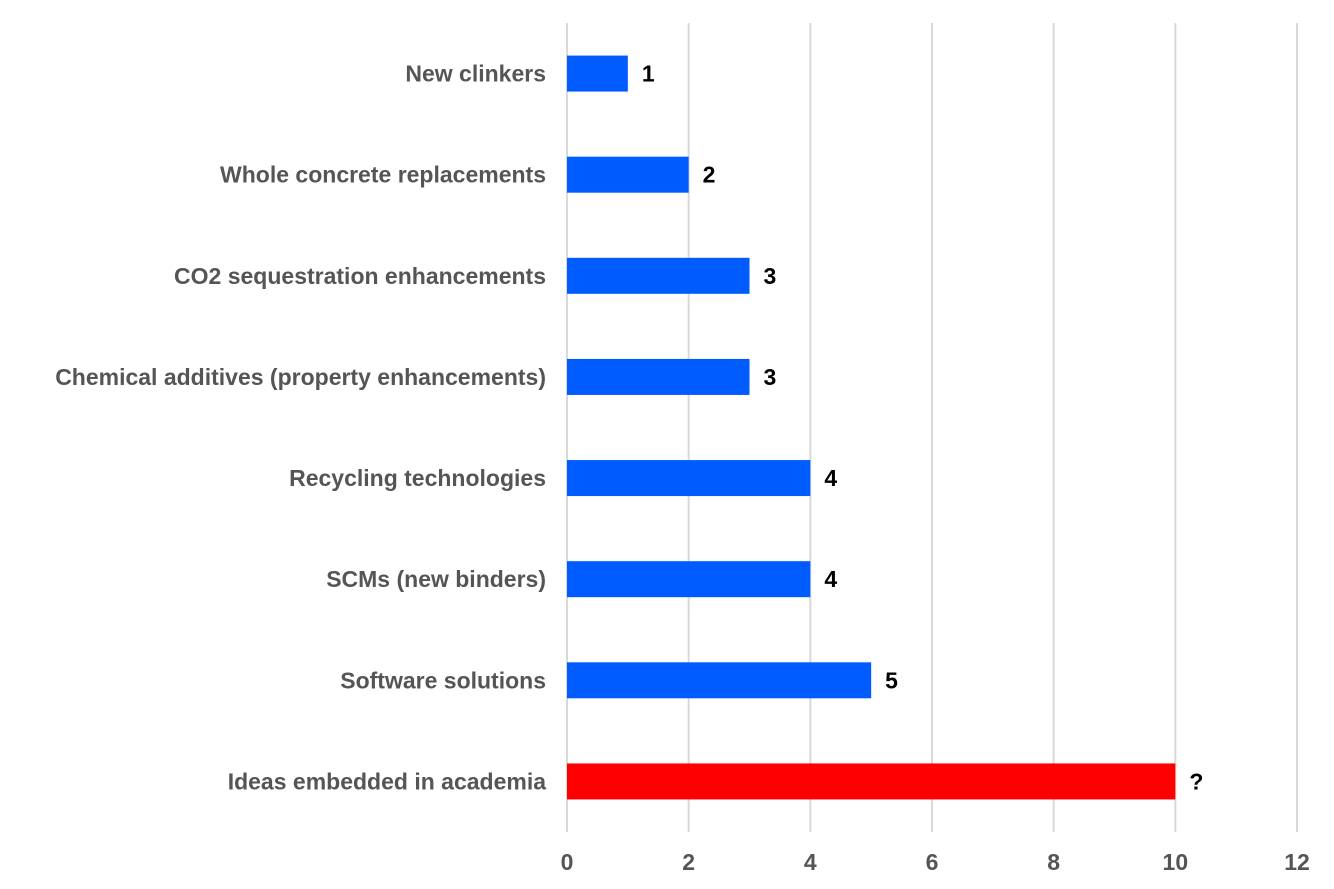 The width and height of the screenshot is (1334, 889). What do you see at coordinates (383, 175) in the screenshot?
I see `category-label-2: Whole concrete replacements` at bounding box center [383, 175].